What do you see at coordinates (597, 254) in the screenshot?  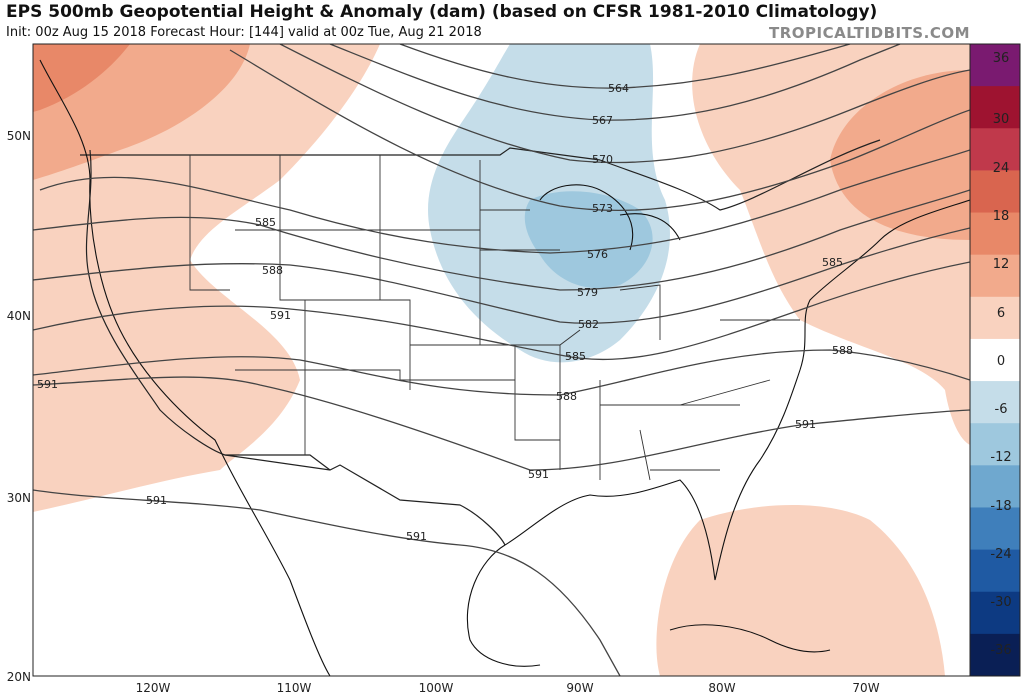 I see `contour-label: 576` at bounding box center [597, 254].